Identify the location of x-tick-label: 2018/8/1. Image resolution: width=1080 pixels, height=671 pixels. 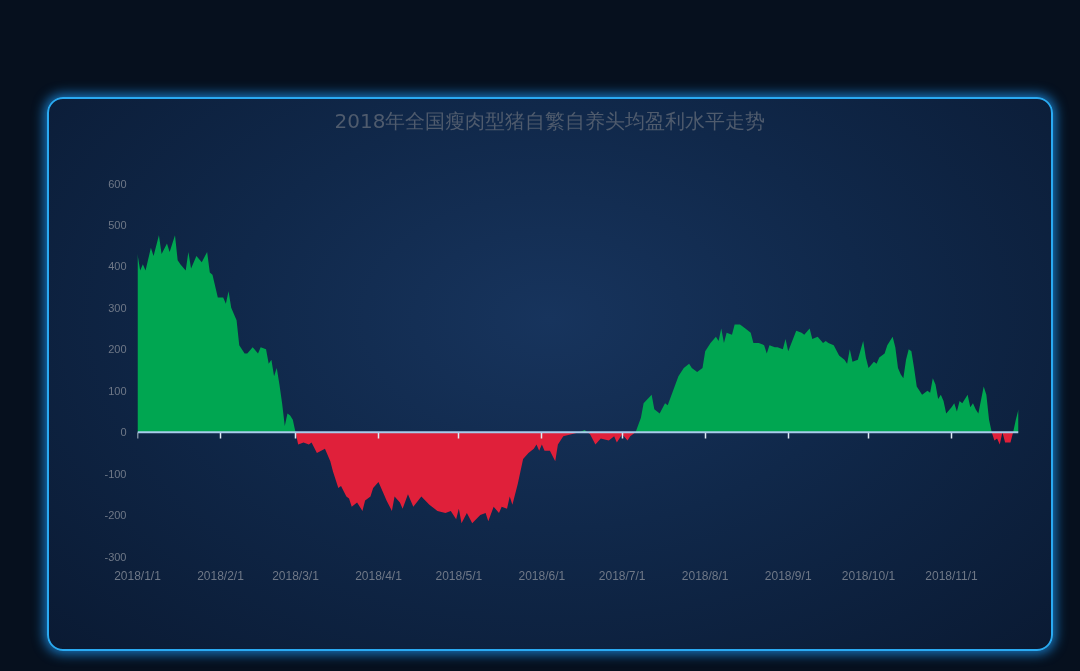
(705, 575).